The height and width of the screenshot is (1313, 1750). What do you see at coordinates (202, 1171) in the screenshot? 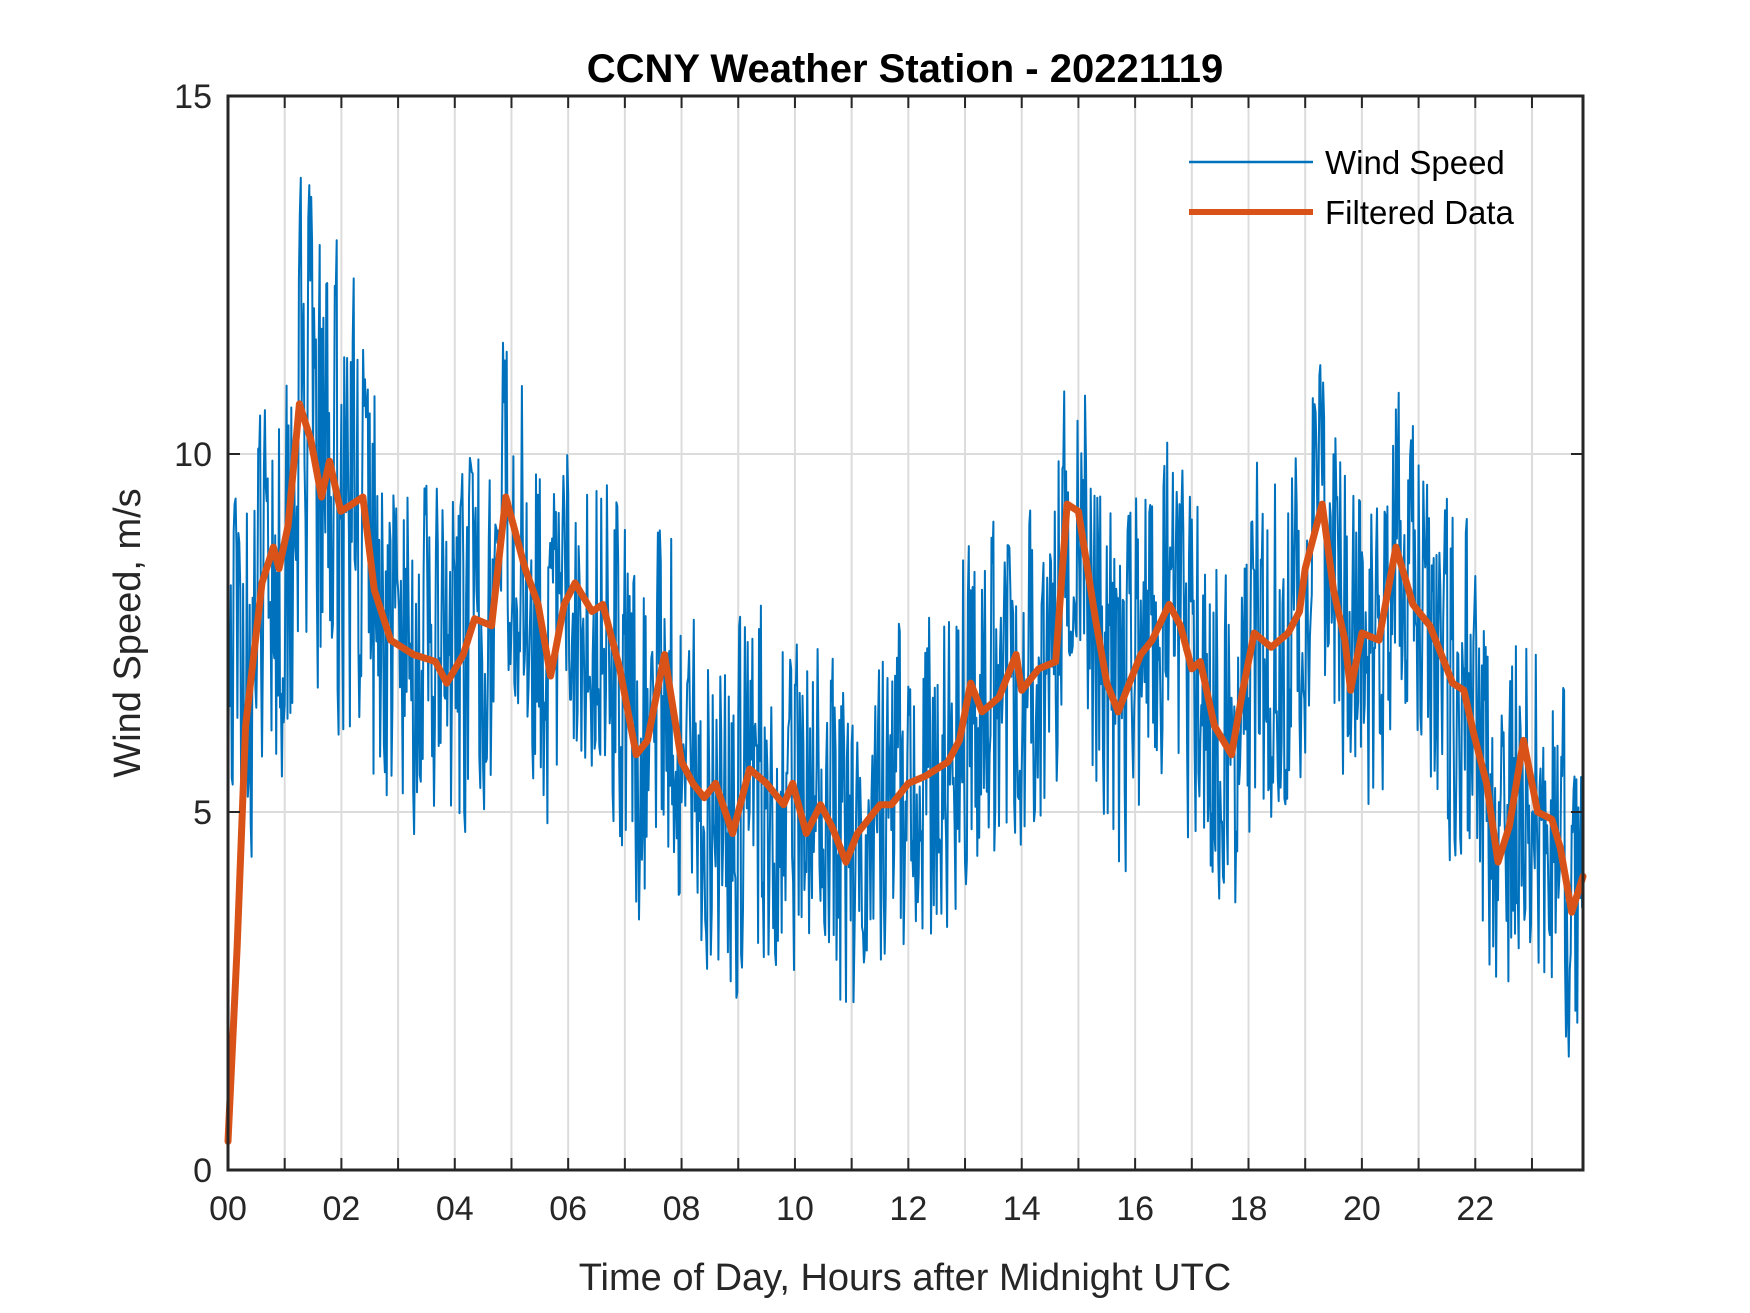
I see `y-tick-label: 0` at bounding box center [202, 1171].